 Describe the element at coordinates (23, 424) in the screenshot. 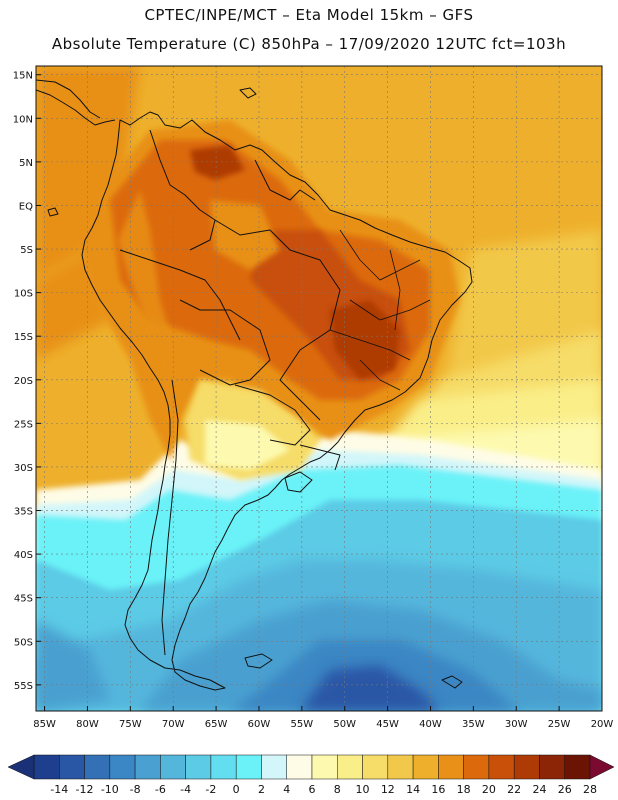

I see `lat-tick-label: 25S` at that location.